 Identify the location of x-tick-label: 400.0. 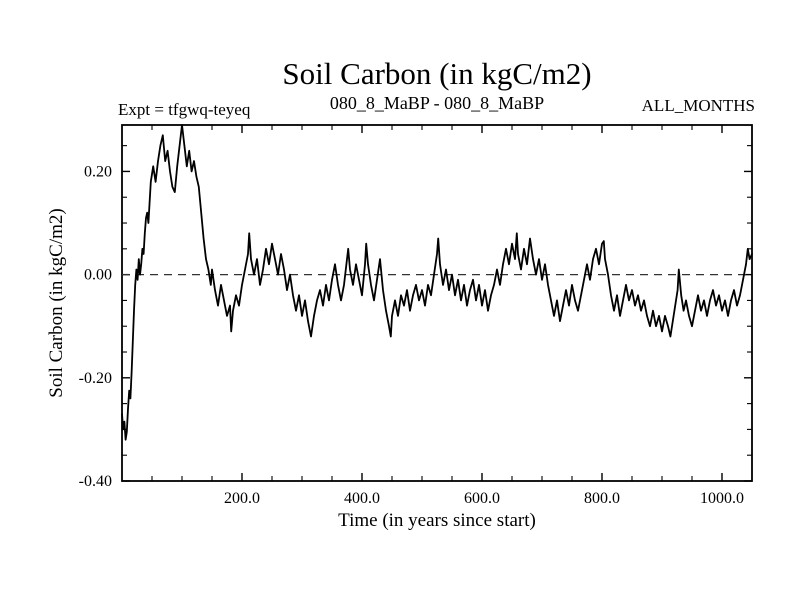
(362, 498).